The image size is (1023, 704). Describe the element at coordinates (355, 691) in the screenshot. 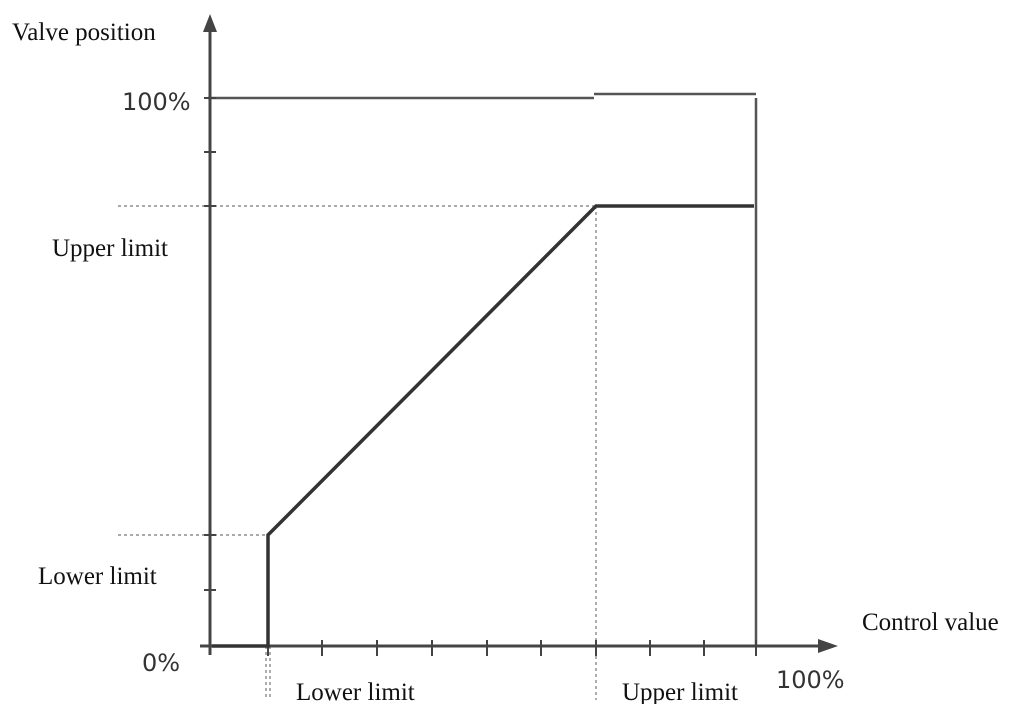

I see `x-lower-limit-label: Lower limit` at that location.